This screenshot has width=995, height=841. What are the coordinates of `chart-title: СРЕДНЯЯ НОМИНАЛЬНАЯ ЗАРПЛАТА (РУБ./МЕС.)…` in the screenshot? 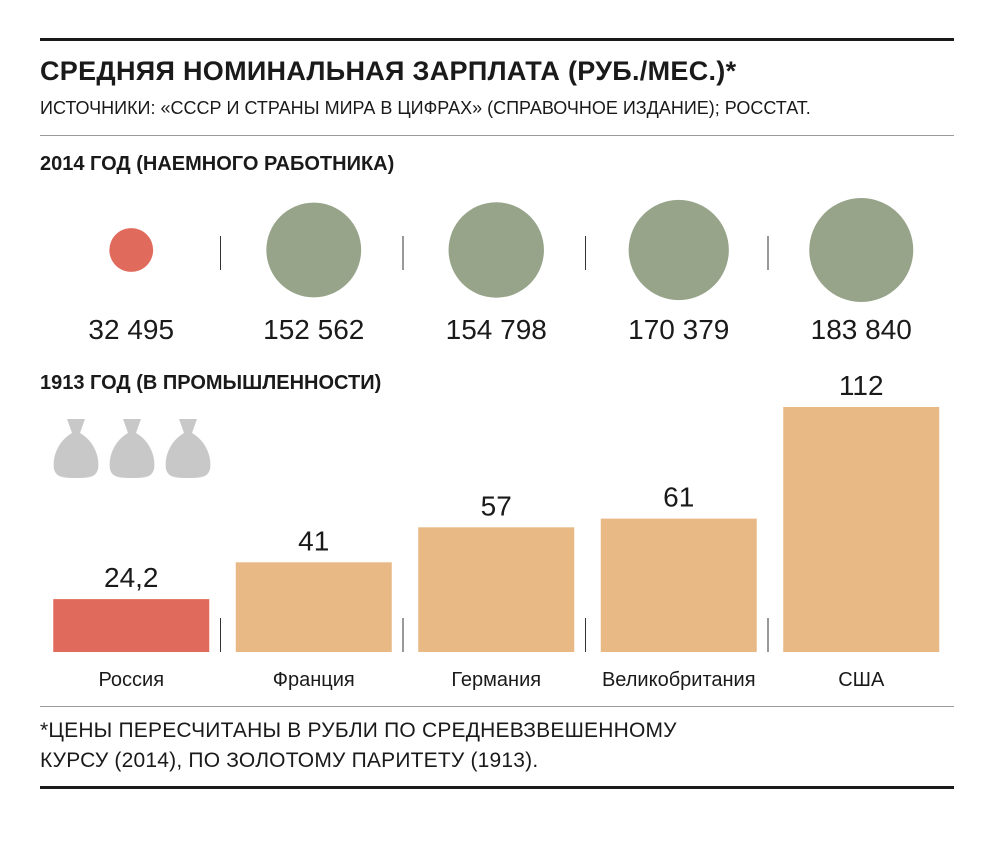 It's located at (388, 71).